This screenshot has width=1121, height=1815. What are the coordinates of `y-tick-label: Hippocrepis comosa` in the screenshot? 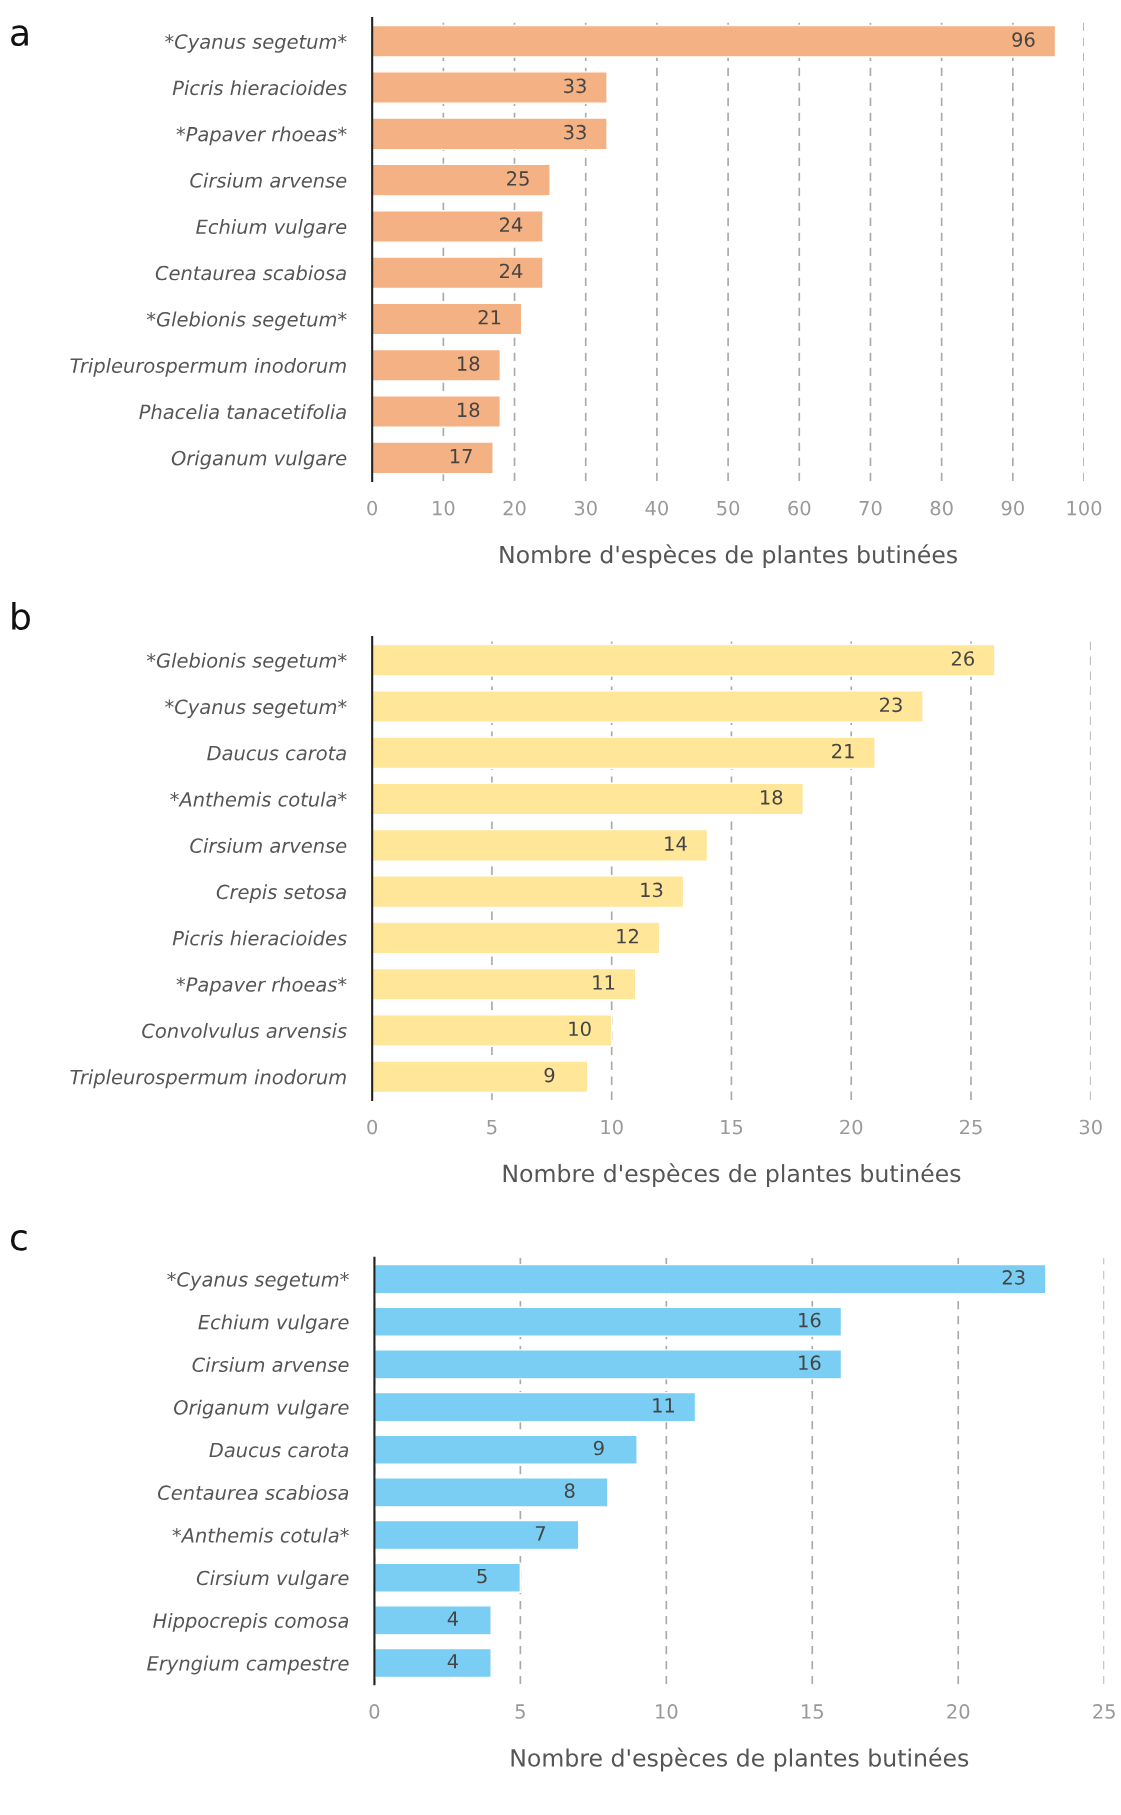 It's located at (251, 1622).